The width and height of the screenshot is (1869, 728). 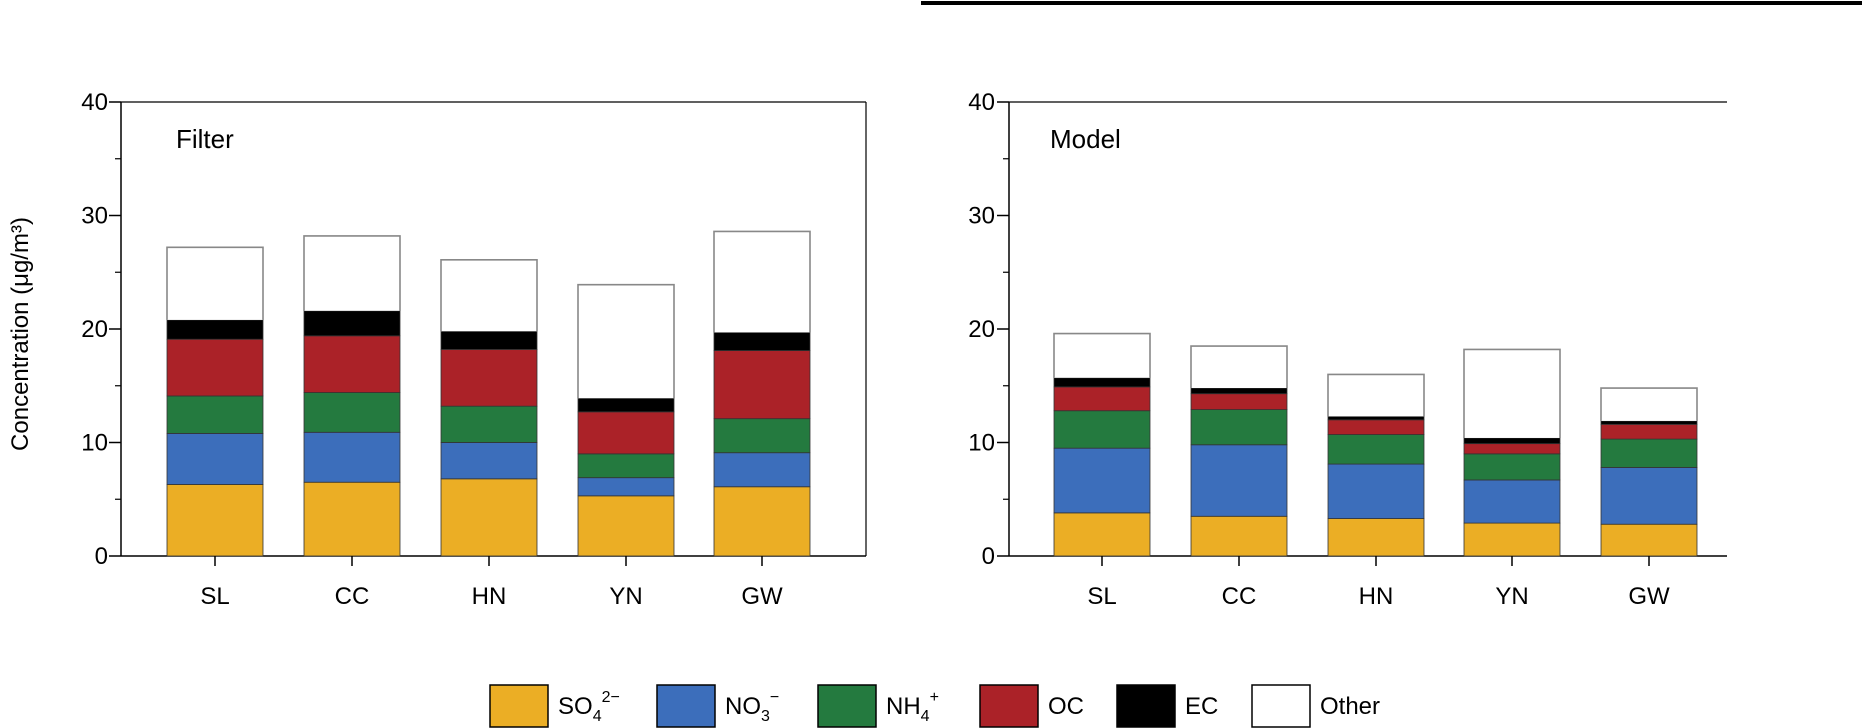 What do you see at coordinates (1649, 540) in the screenshot?
I see `bar-so4-gw` at bounding box center [1649, 540].